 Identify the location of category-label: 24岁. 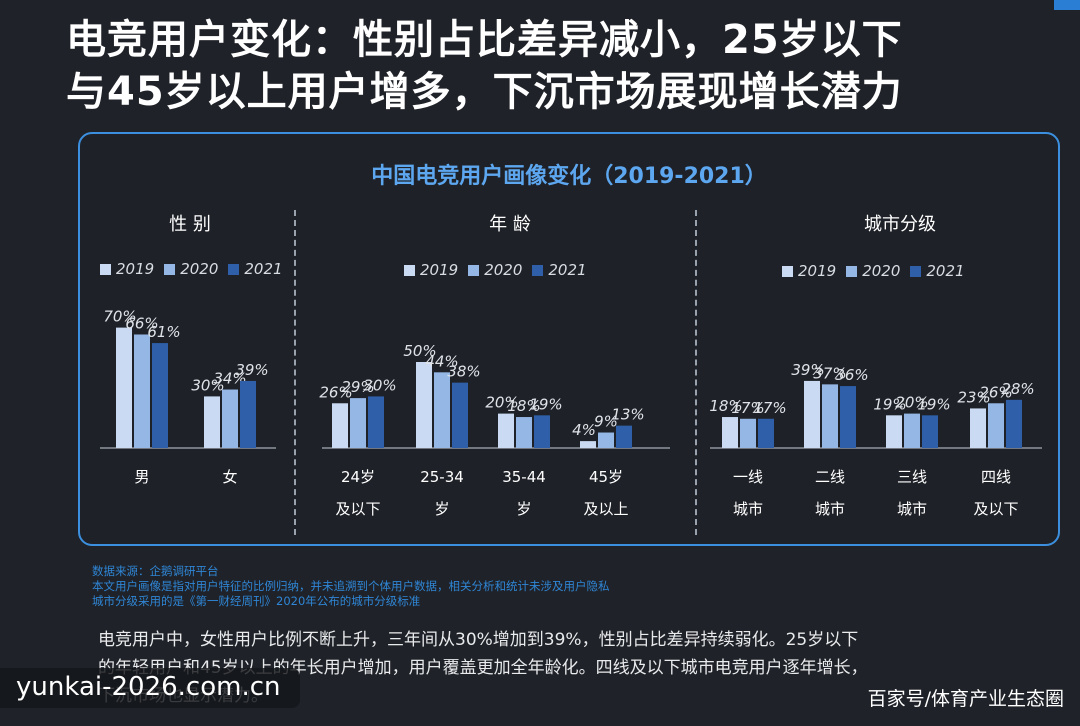
(358, 477).